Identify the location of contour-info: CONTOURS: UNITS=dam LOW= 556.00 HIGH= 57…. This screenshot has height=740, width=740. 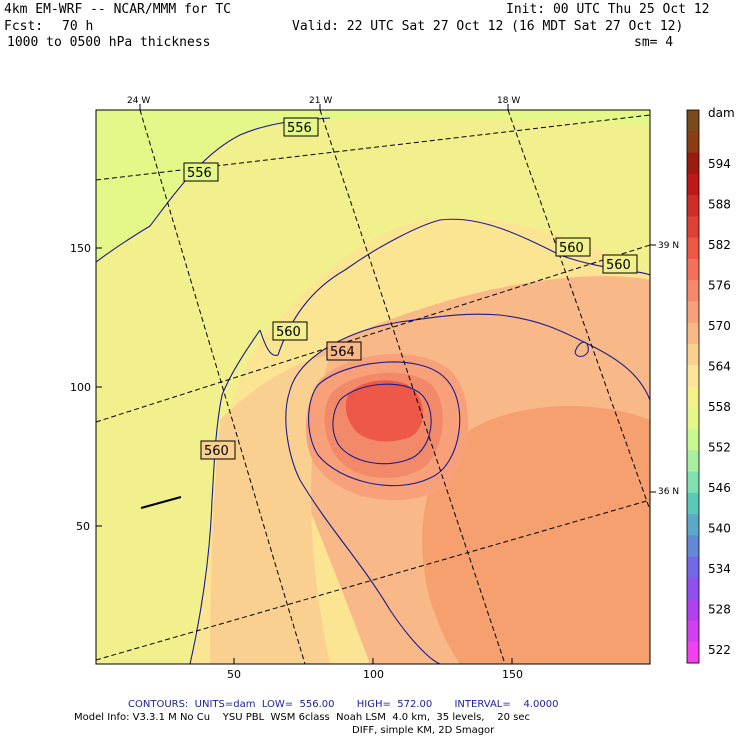
(343, 704).